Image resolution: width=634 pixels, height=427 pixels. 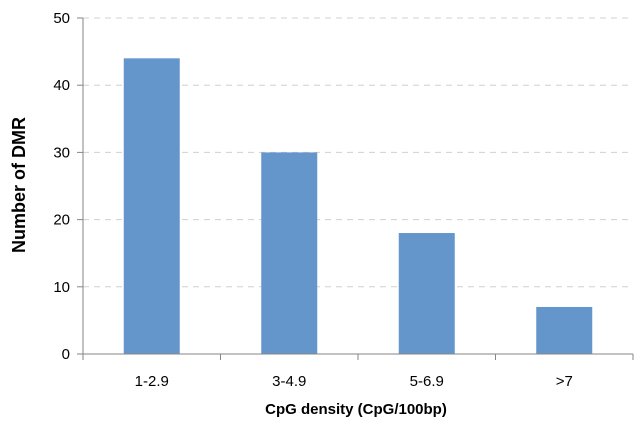 What do you see at coordinates (61, 220) in the screenshot?
I see `y-tick-label-20: 20` at bounding box center [61, 220].